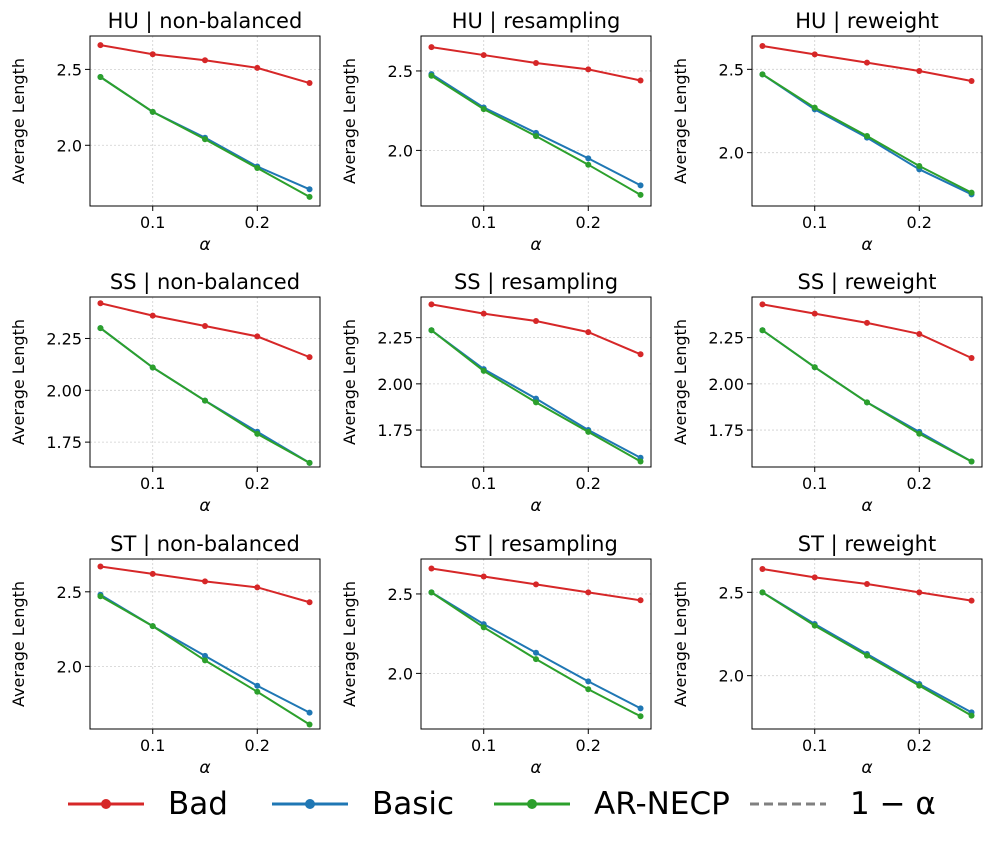  I want to click on subplot-hu-reweight: 0.1 0.2 2.0 2.5 HU | reweight α Average Length, so click(827, 132).